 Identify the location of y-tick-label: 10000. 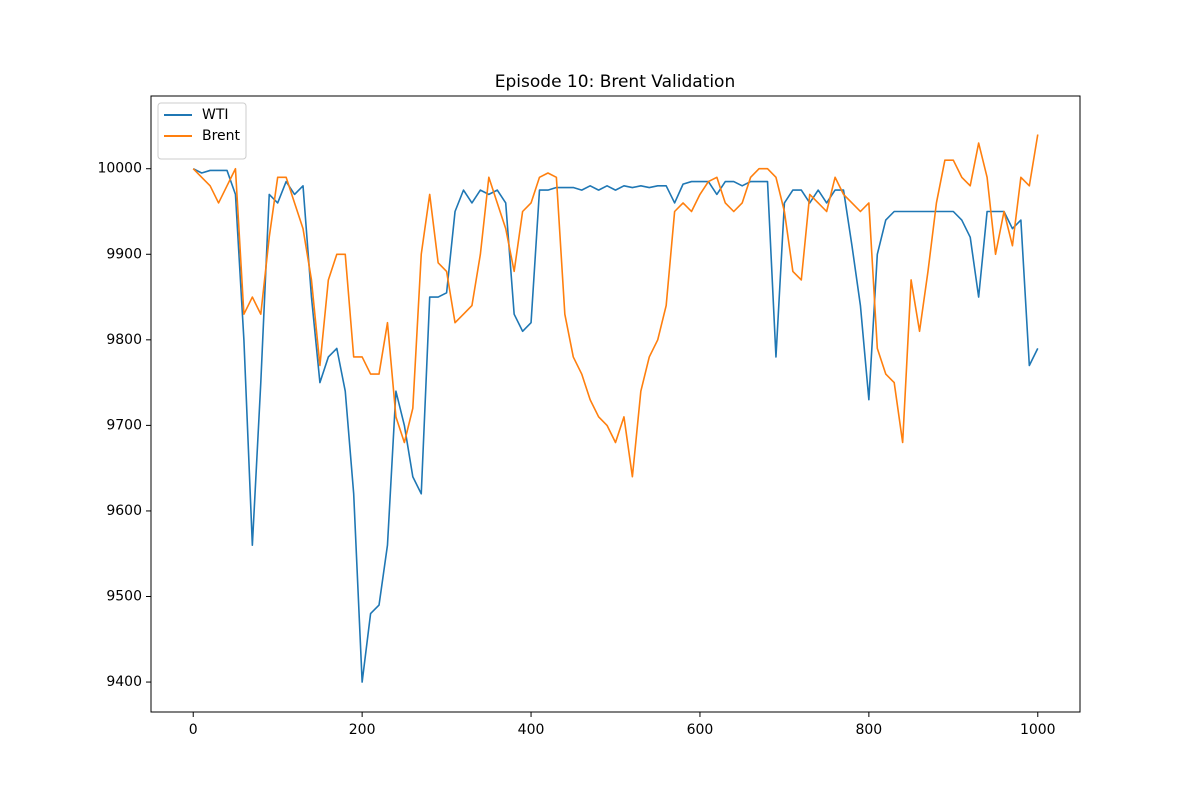
(119, 169).